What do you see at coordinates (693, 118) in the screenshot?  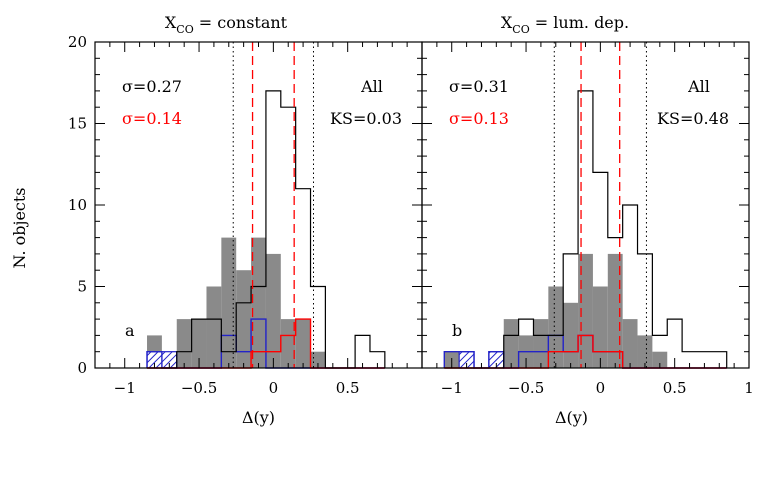 I see `ks-label: KS=0.48` at bounding box center [693, 118].